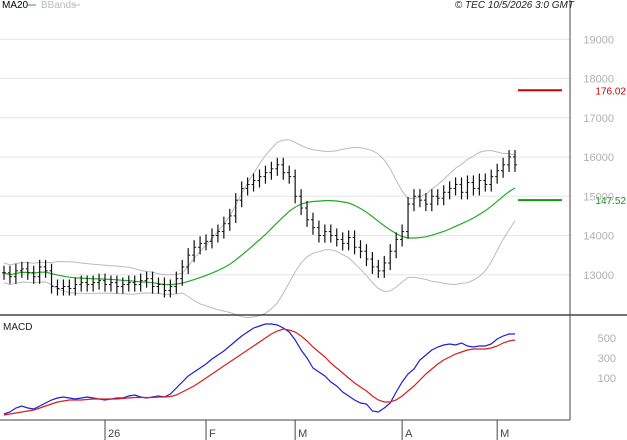 Image resolution: width=627 pixels, height=440 pixels. Describe the element at coordinates (114, 434) in the screenshot. I see `x-tick-label: 26` at that location.